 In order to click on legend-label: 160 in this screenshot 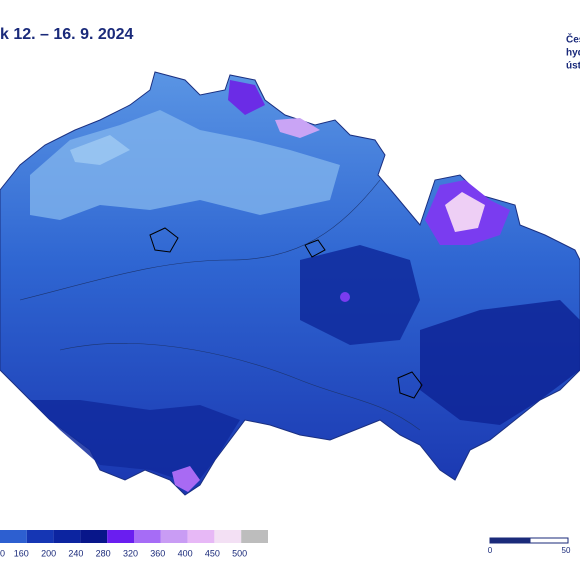, I will do `click(21, 553)`.